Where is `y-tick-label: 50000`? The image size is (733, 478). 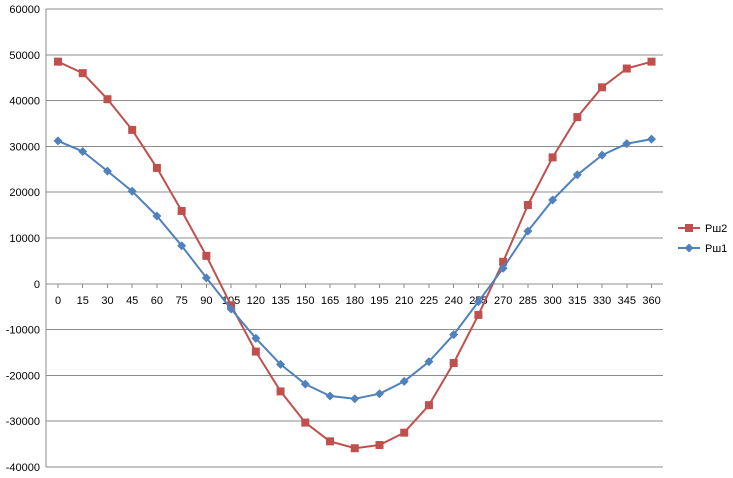
y-tick-label: 50000 is located at coordinates (24, 56).